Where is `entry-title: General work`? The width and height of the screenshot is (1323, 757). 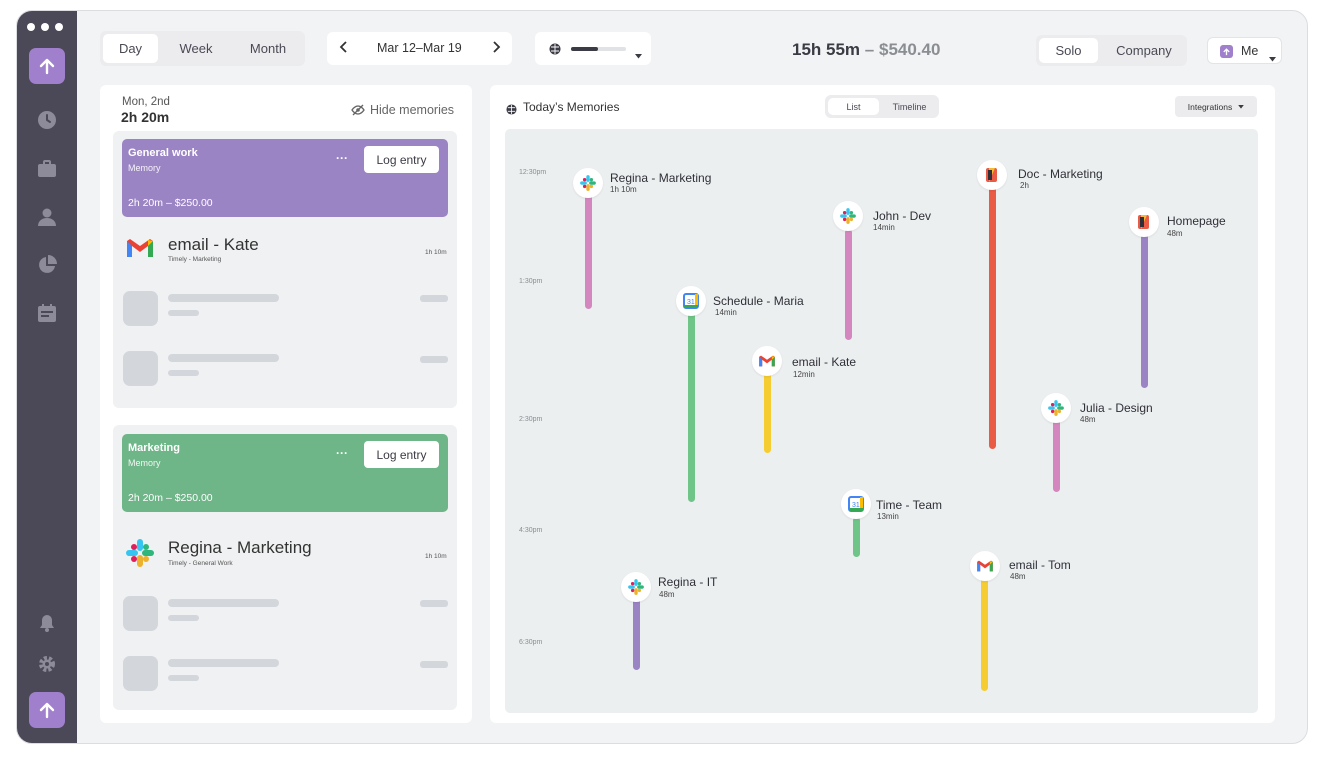 entry-title: General work is located at coordinates (163, 153).